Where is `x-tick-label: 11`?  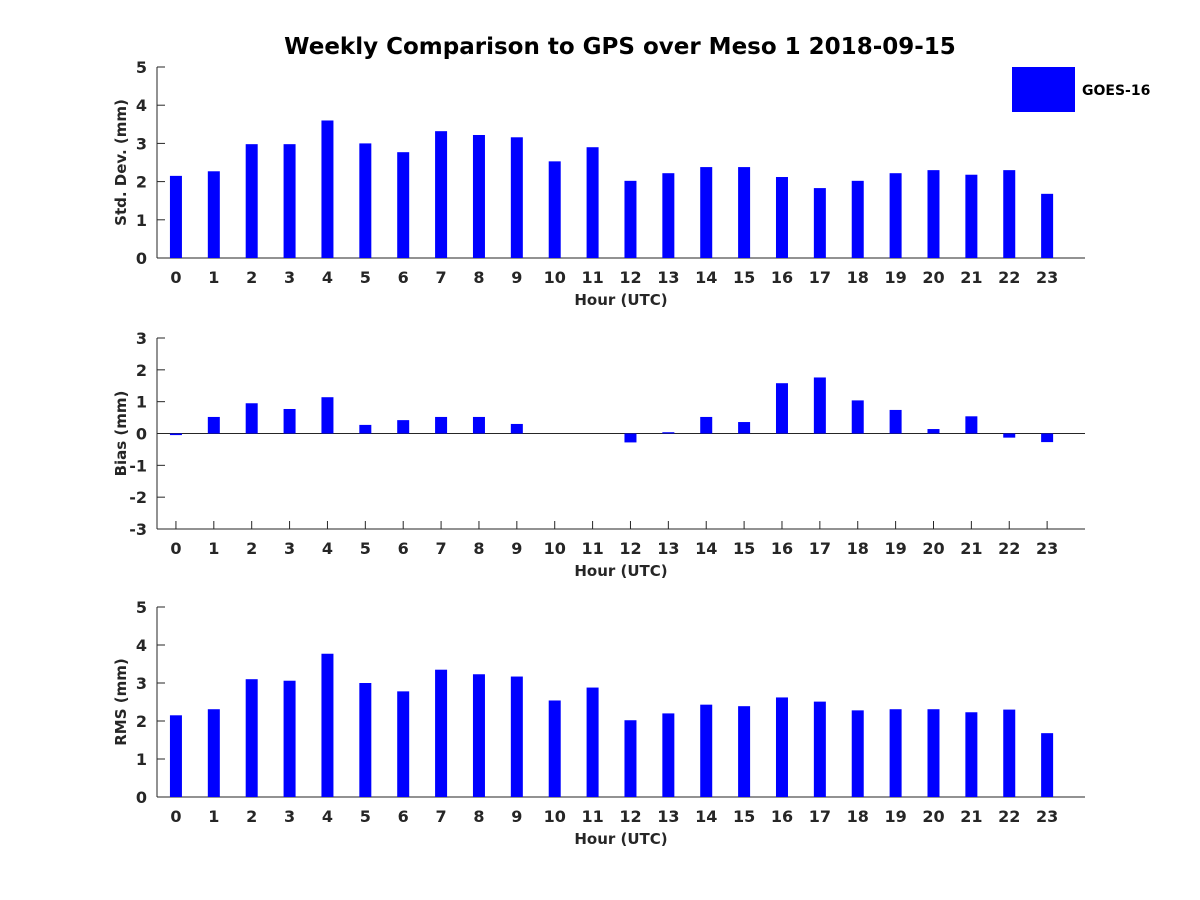 x-tick-label: 11 is located at coordinates (592, 277).